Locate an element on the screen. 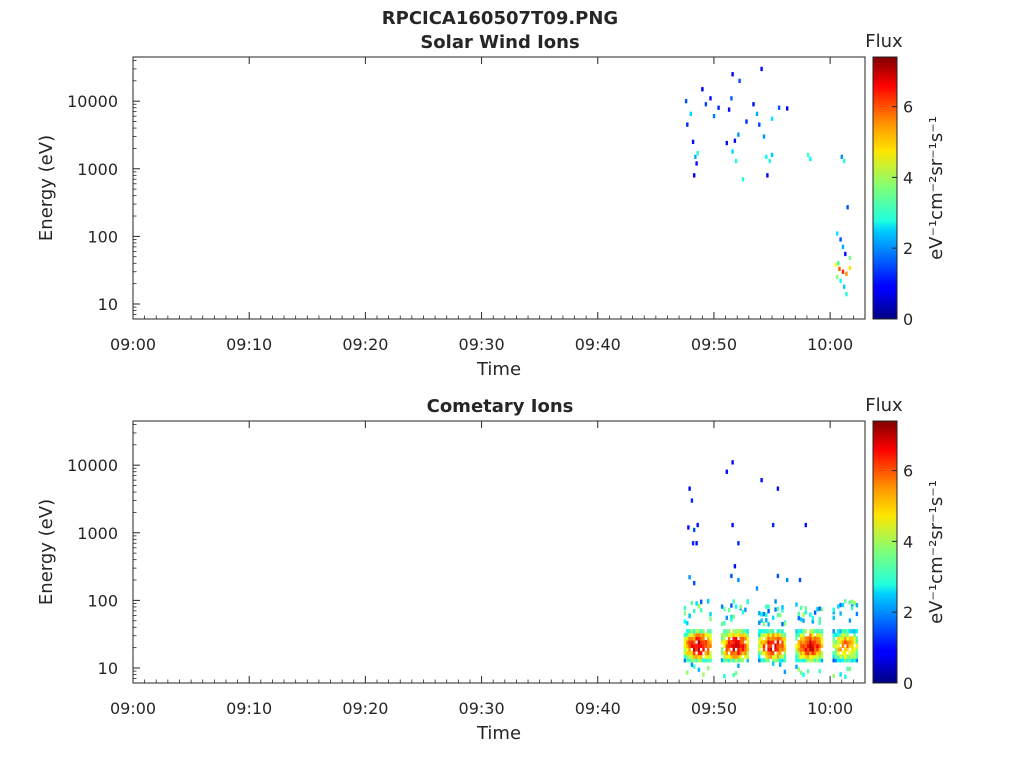 This screenshot has width=1024, height=772. y-tick-label: 10000 is located at coordinates (92, 465).